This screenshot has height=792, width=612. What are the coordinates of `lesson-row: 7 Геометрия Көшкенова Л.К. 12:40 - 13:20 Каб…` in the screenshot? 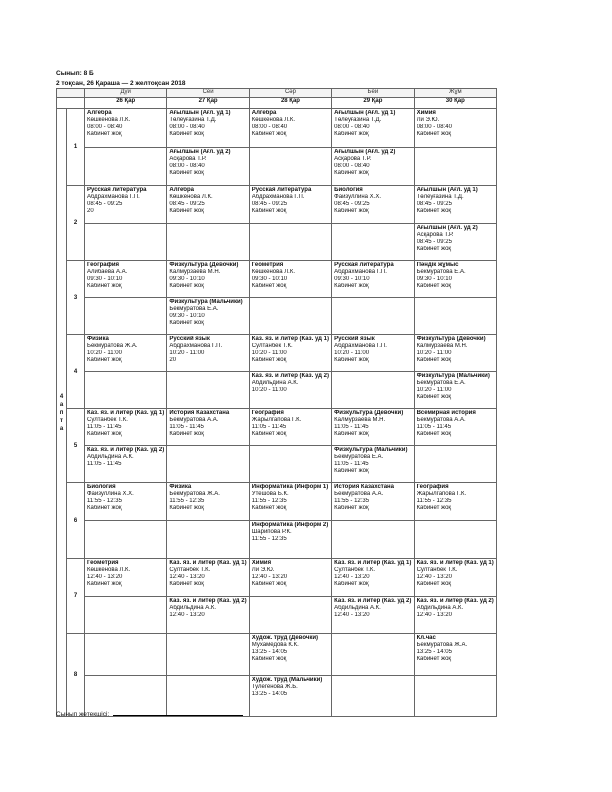 It's located at (277, 596).